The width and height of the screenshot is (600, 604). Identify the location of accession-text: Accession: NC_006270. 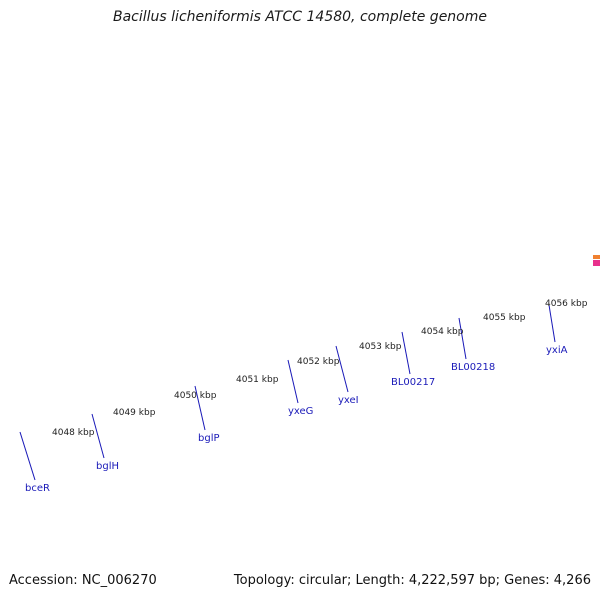
(83, 580).